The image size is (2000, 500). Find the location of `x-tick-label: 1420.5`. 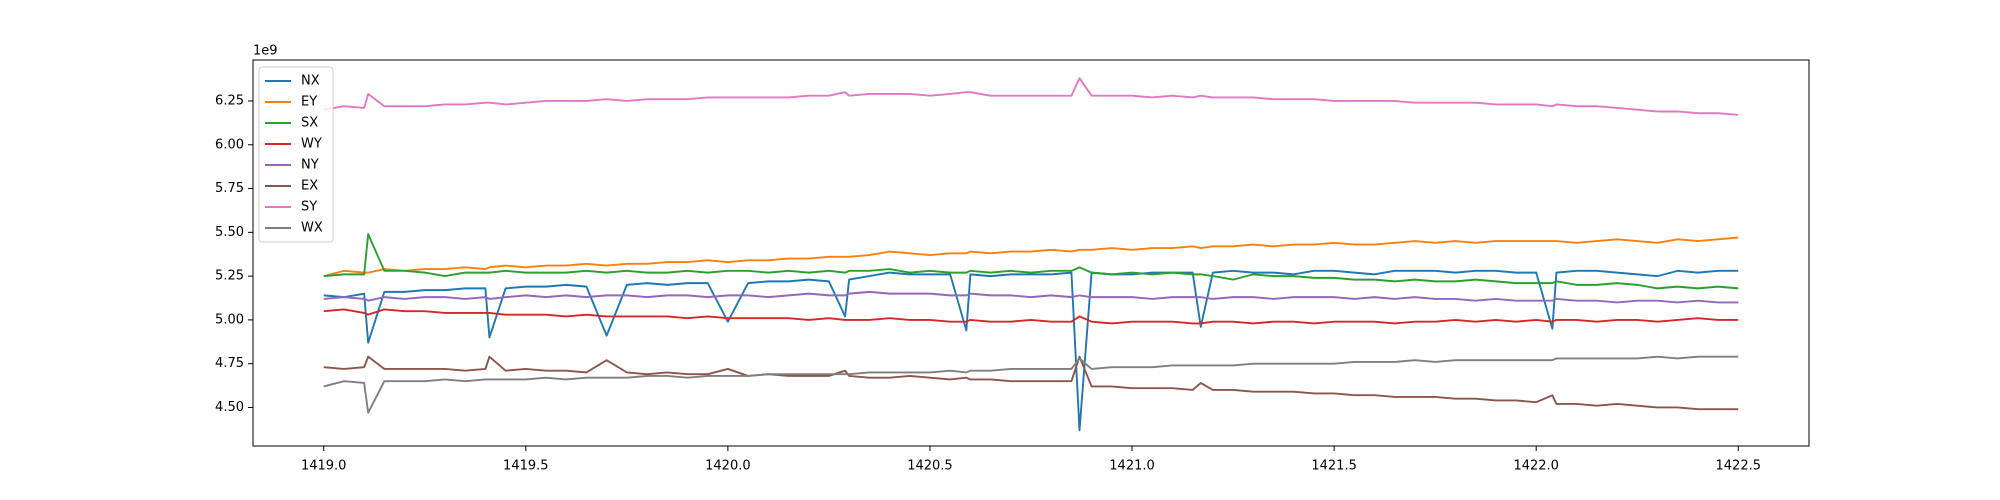

x-tick-label: 1420.5 is located at coordinates (930, 466).